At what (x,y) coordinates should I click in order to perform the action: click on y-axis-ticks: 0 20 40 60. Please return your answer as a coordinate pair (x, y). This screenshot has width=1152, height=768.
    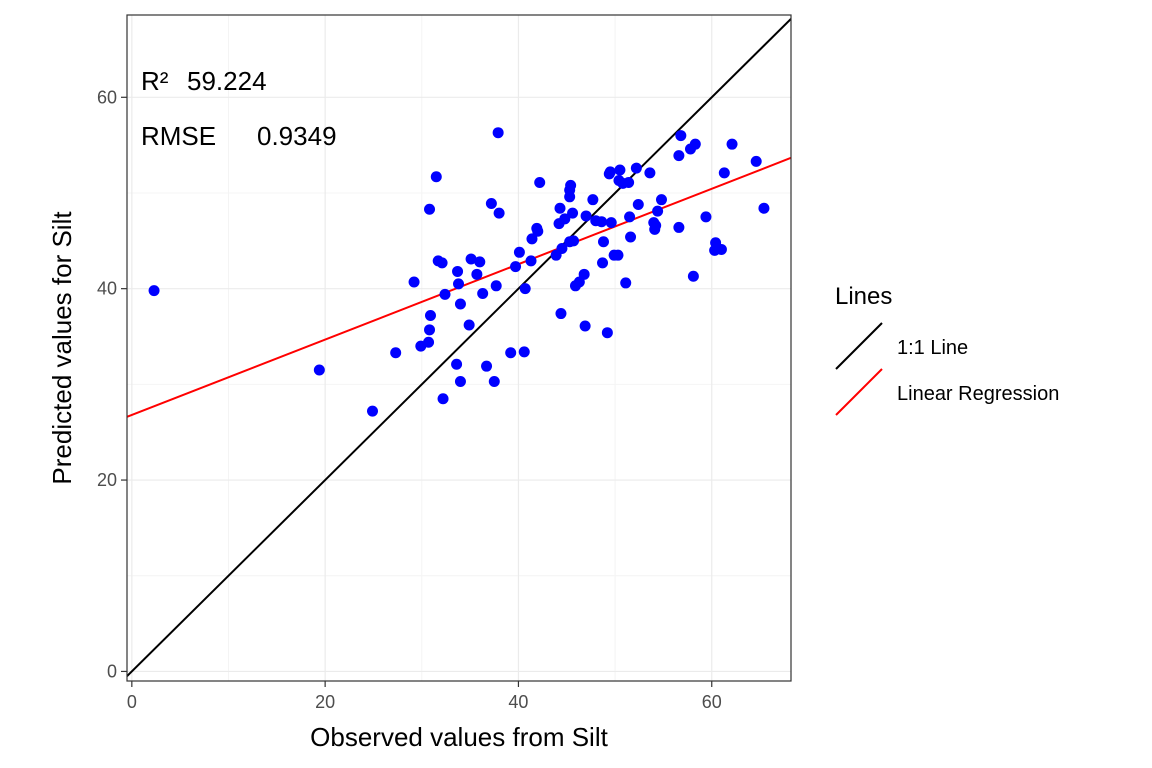
    Looking at the image, I should click on (112, 384).